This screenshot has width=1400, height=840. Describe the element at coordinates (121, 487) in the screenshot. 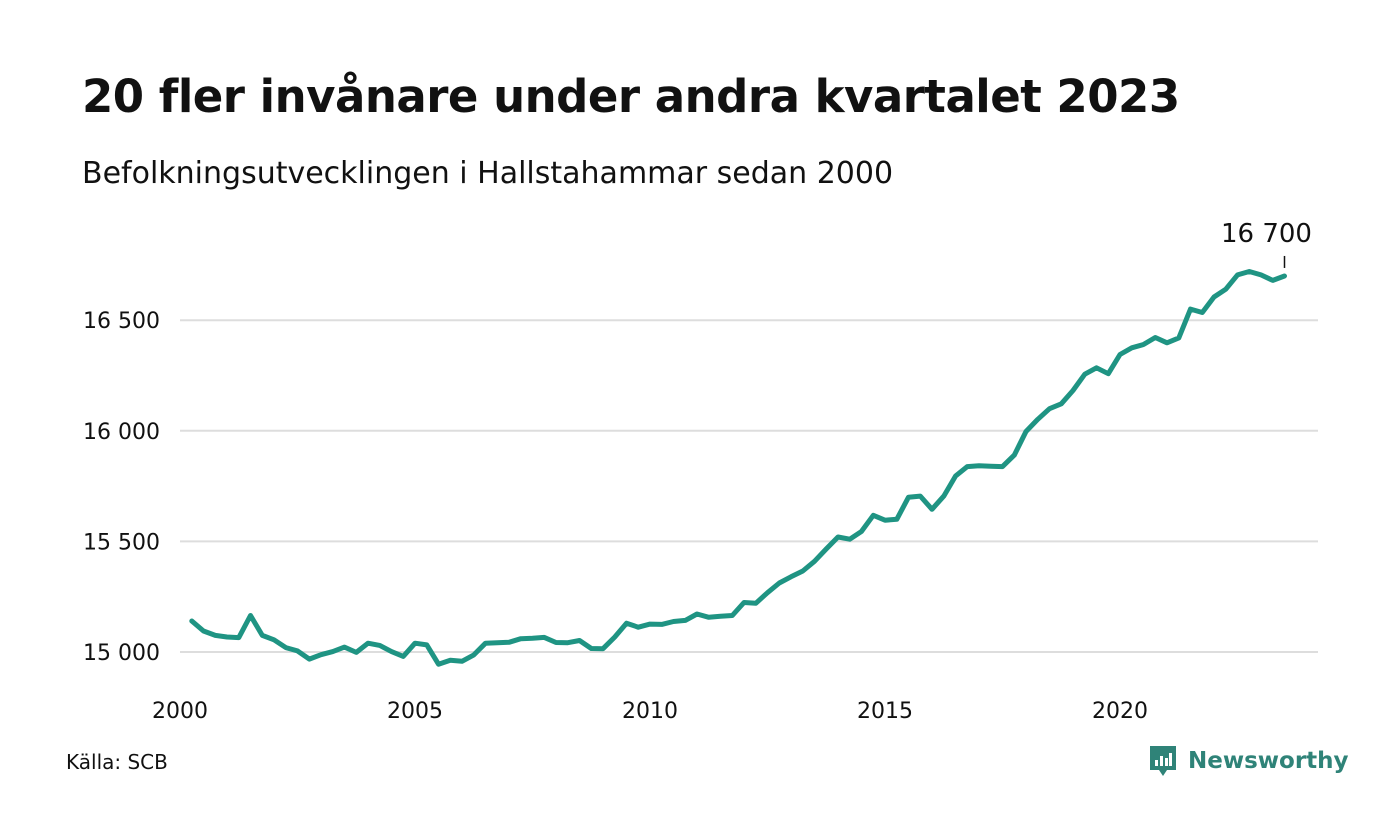

I see `y-axis-tick-labels: 15 000 15 500 16 000 16 500` at that location.